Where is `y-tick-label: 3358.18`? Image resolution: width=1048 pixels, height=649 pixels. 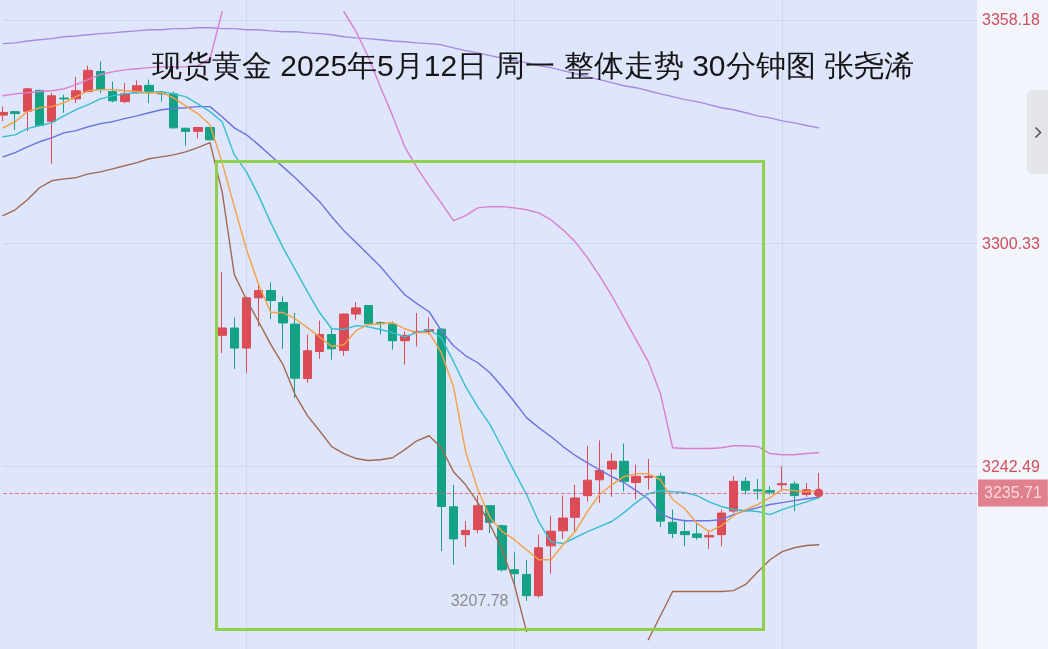
y-tick-label: 3358.18 is located at coordinates (1011, 20).